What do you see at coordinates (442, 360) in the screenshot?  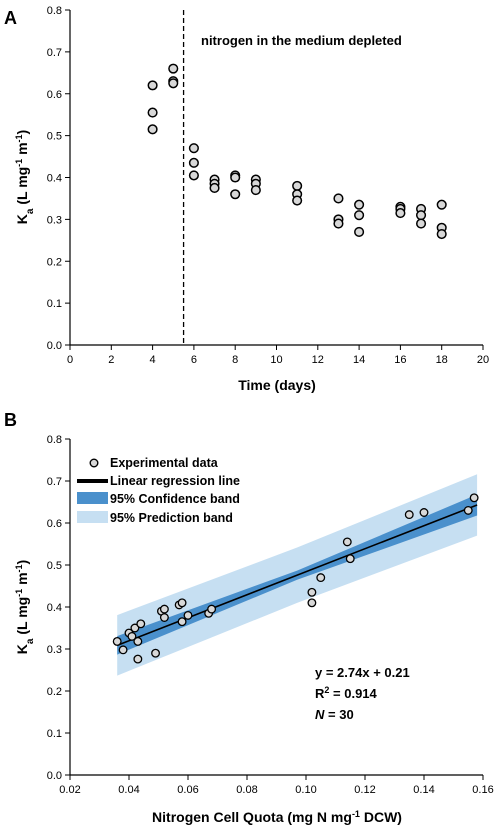 I see `panel-a-x-tick-label: 18` at bounding box center [442, 360].